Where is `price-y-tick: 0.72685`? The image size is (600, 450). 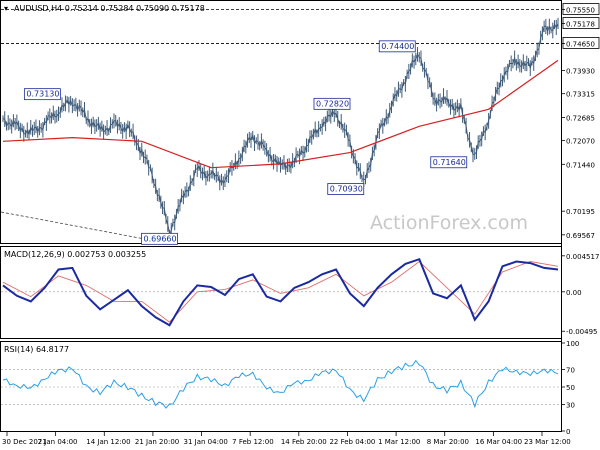 price-y-tick: 0.72685 is located at coordinates (580, 118).